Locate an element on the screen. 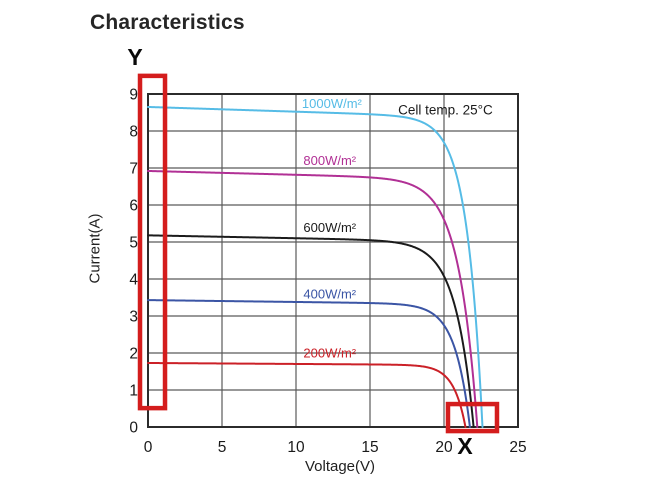  y-tick-label: 7 is located at coordinates (133, 169).